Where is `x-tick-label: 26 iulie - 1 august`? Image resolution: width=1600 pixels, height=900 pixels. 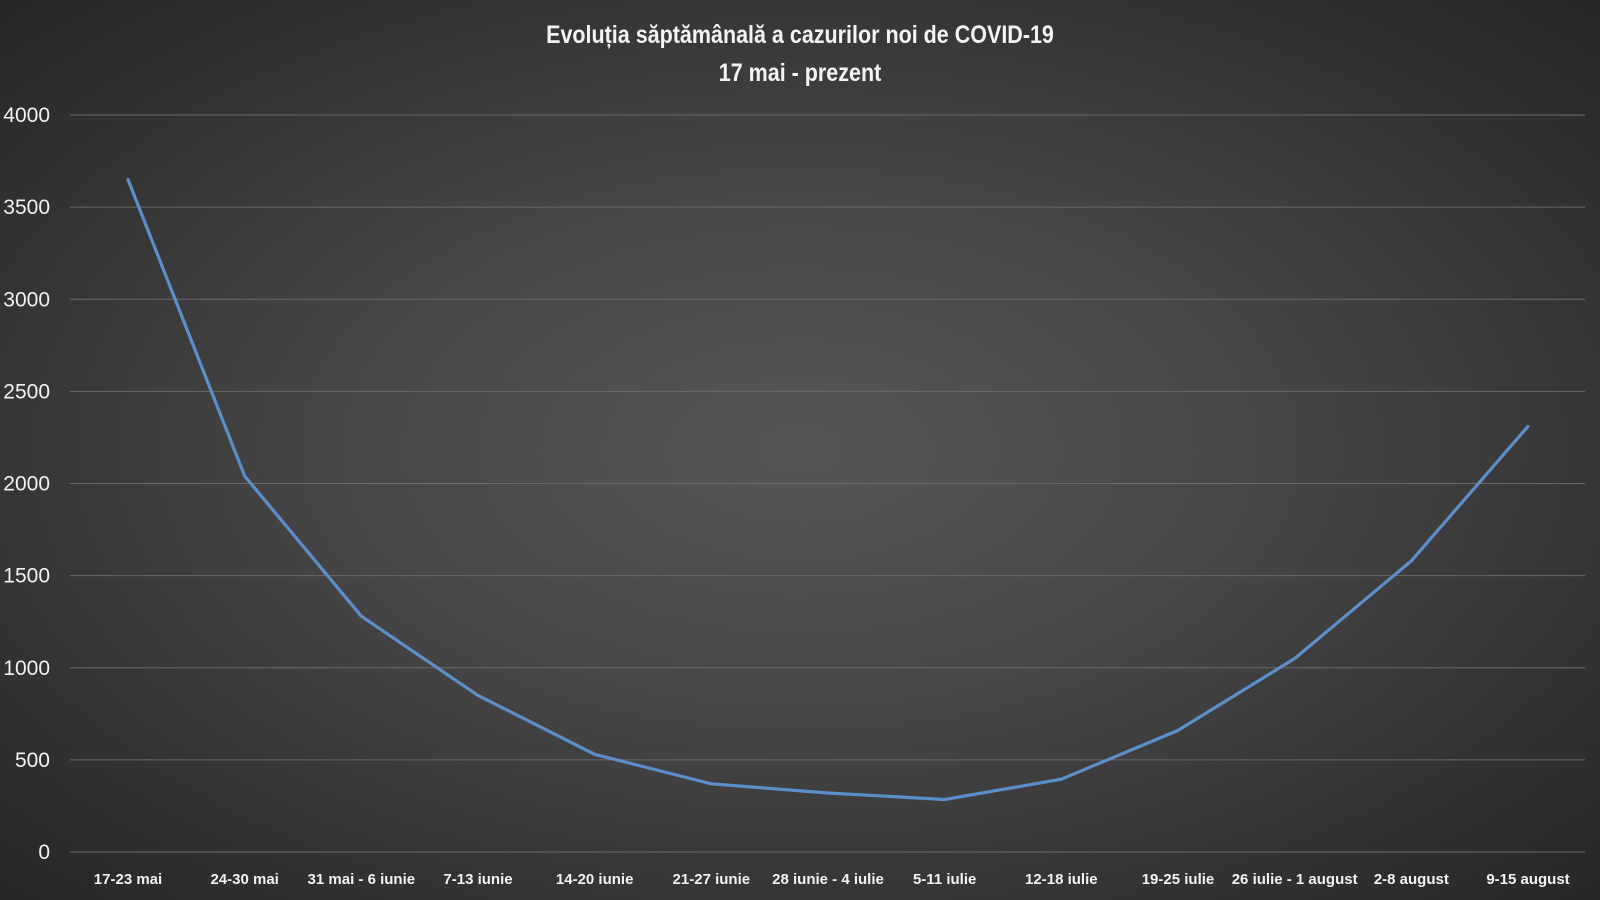 x-tick-label: 26 iulie - 1 august is located at coordinates (1295, 879).